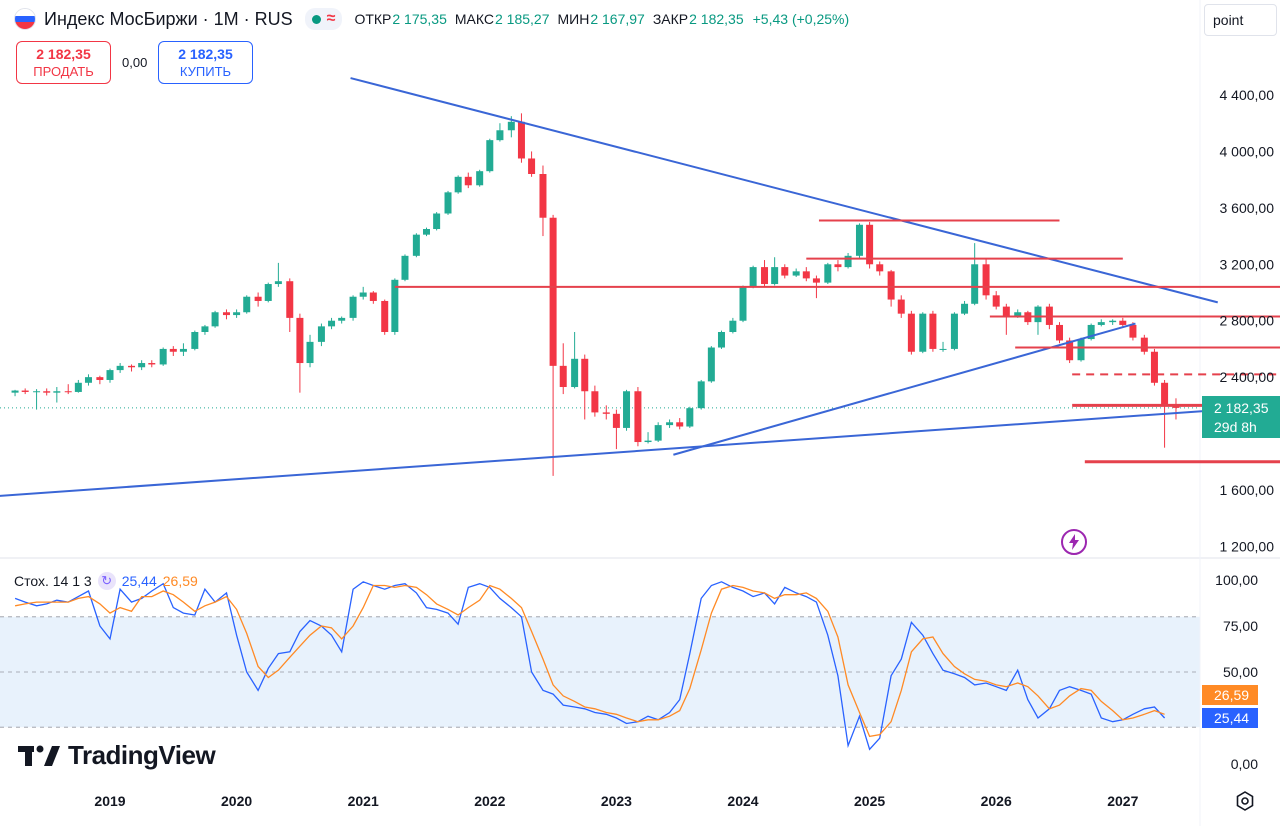  What do you see at coordinates (117, 755) in the screenshot?
I see `tradingview-logo: TradingView` at bounding box center [117, 755].